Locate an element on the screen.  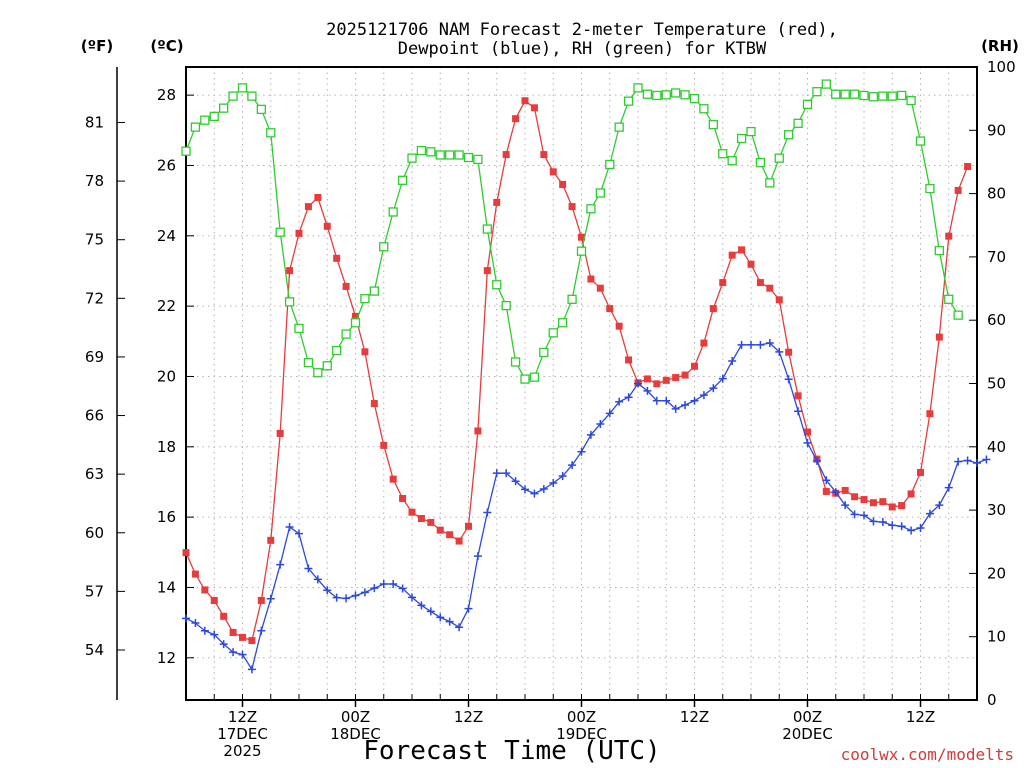
fahrenheit-tick-label: 57 is located at coordinates (94, 591).